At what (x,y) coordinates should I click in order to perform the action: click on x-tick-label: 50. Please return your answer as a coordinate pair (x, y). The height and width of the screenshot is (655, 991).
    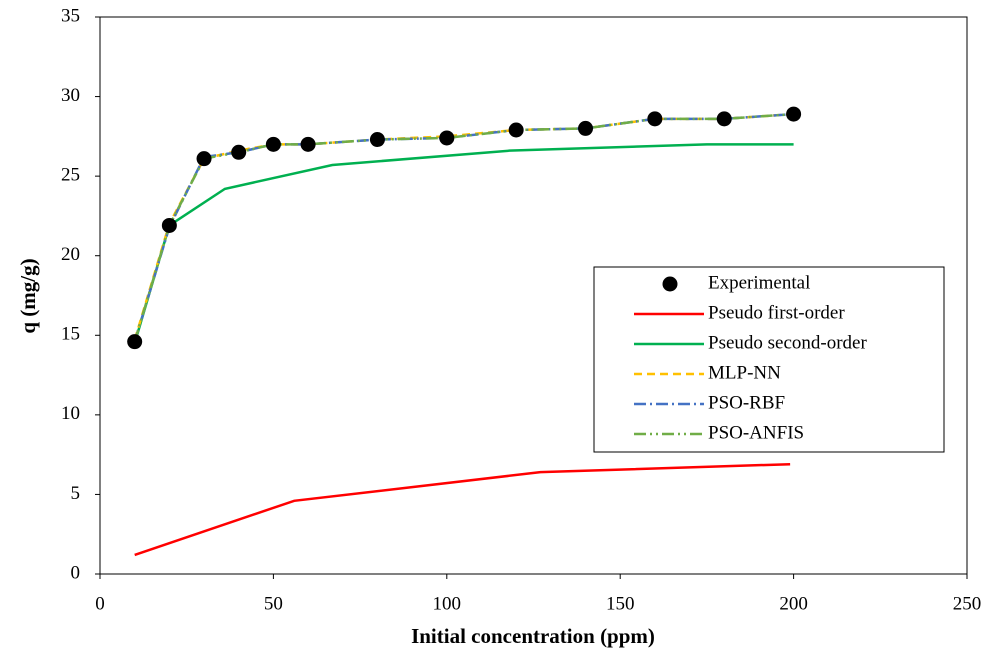
    Looking at the image, I should click on (273, 603).